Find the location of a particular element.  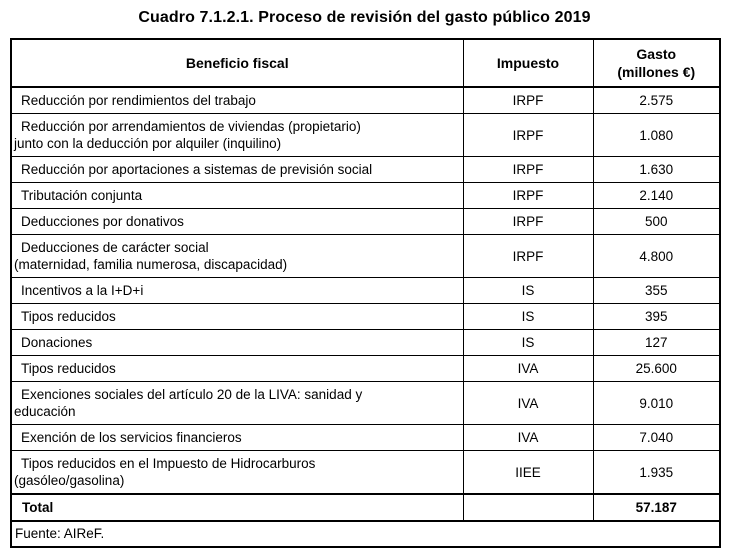

table-row: Tipos reducidos IS 395 is located at coordinates (365, 316).